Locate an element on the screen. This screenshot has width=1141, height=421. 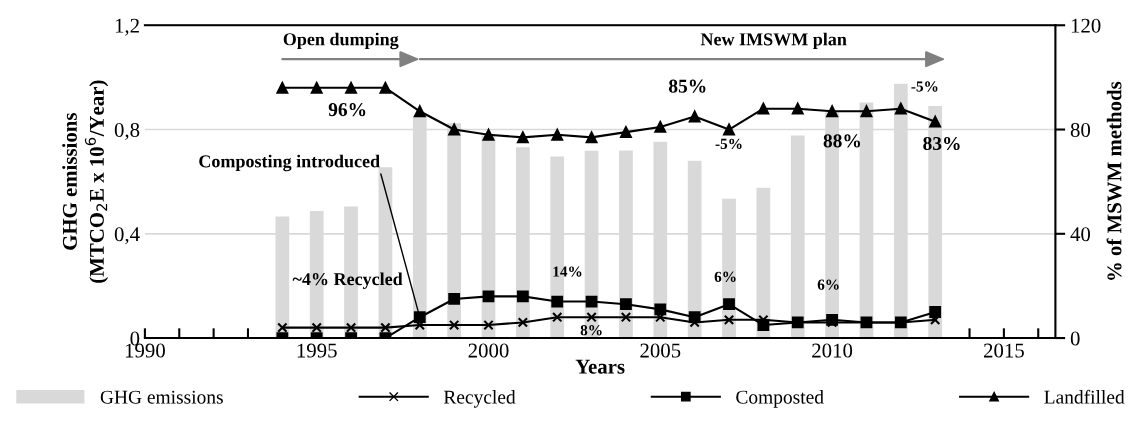
x-tick-label: 2010 is located at coordinates (832, 350).